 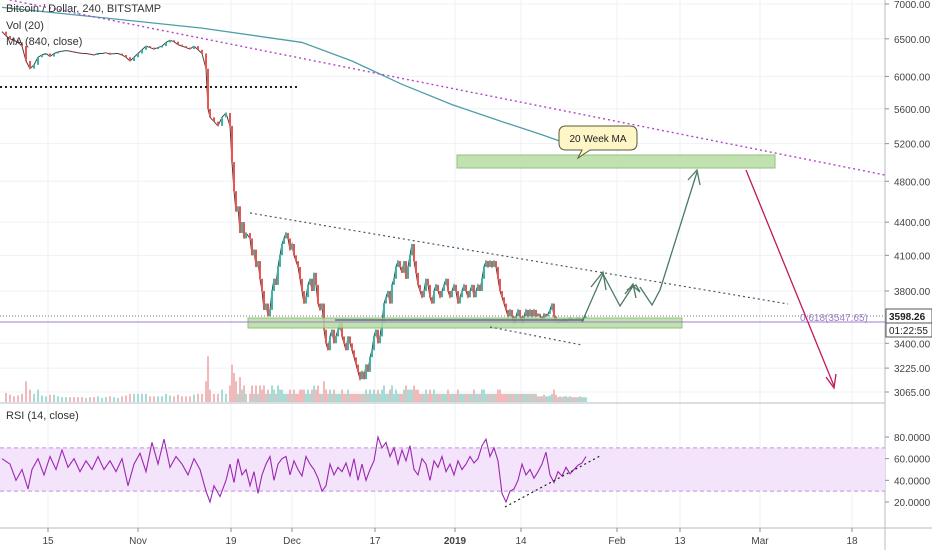 I want to click on bearish-arrowhead, so click(x=831, y=381).